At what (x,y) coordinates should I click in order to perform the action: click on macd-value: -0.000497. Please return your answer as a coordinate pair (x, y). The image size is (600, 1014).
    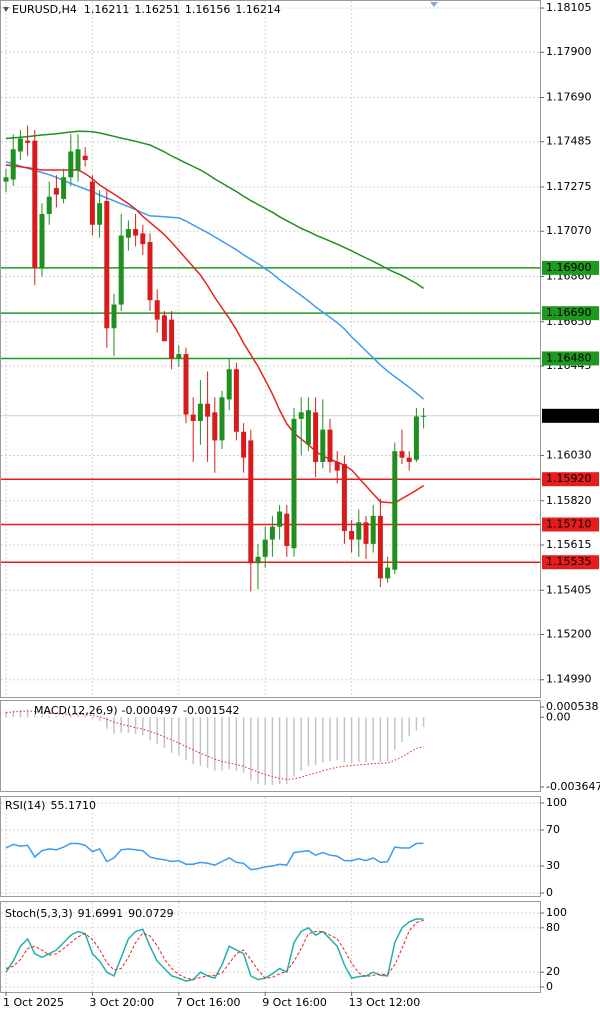
    Looking at the image, I should click on (150, 710).